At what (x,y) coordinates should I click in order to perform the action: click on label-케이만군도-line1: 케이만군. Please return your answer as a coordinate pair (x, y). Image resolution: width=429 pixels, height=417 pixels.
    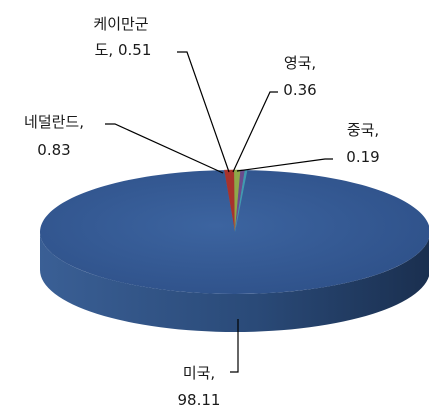
    Looking at the image, I should click on (120, 24).